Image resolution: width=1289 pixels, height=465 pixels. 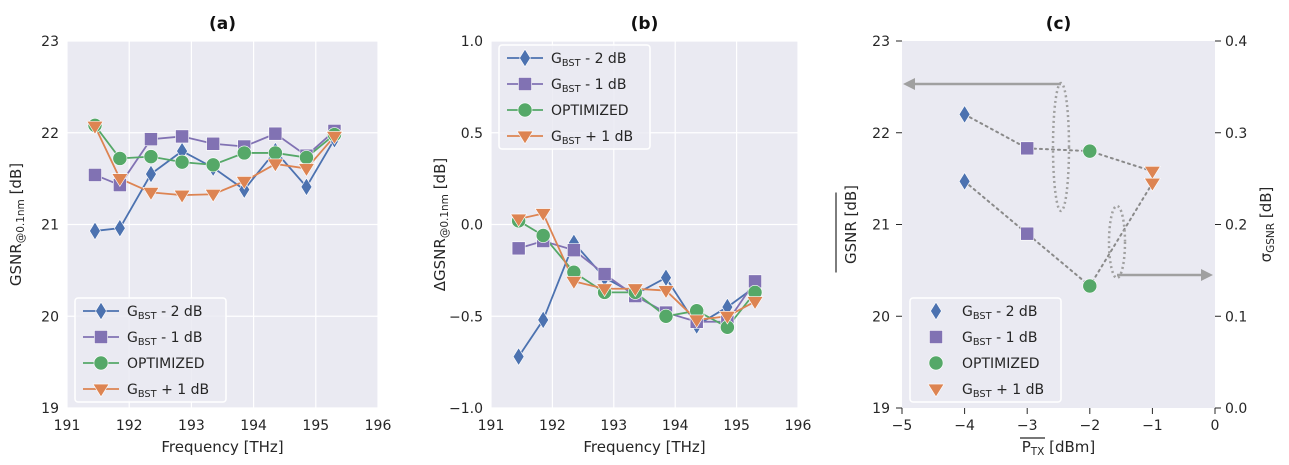 I want to click on x-tick-label: 0, so click(x=1215, y=426).